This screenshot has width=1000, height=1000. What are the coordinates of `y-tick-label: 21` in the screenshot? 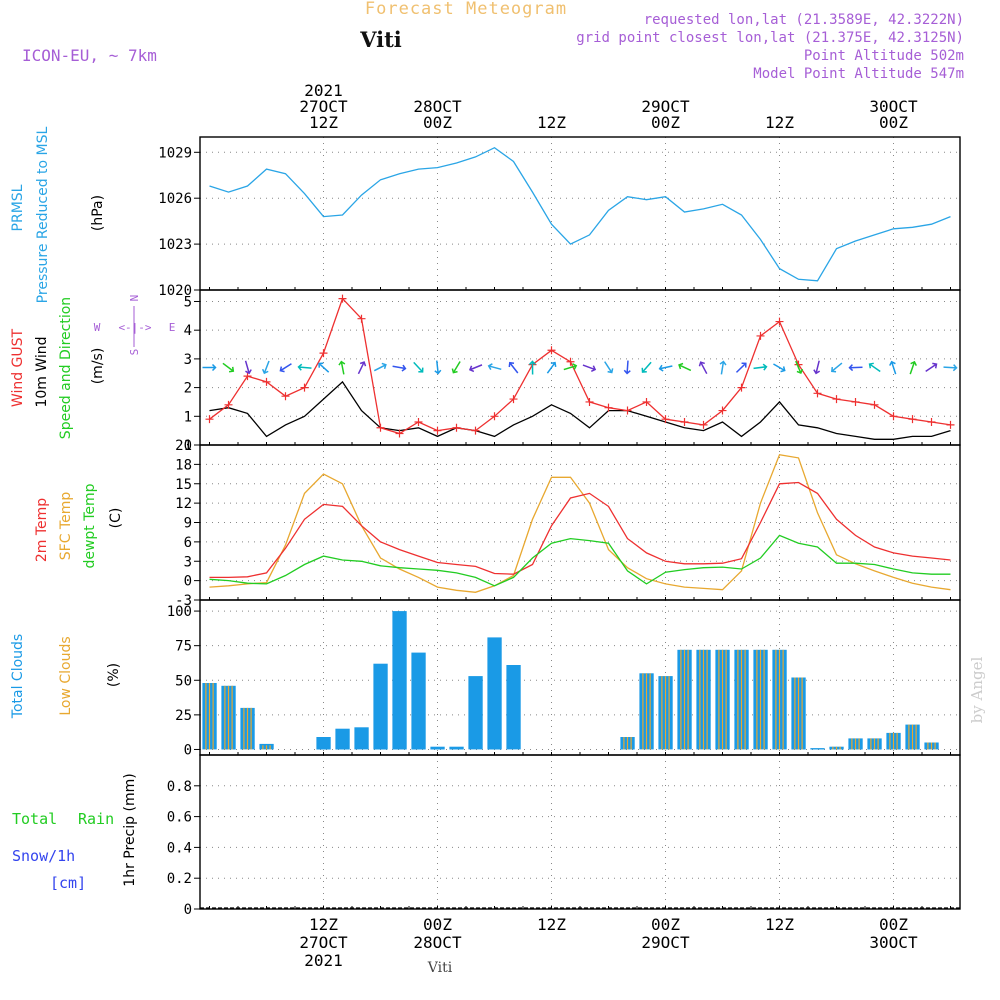 It's located at (183, 446).